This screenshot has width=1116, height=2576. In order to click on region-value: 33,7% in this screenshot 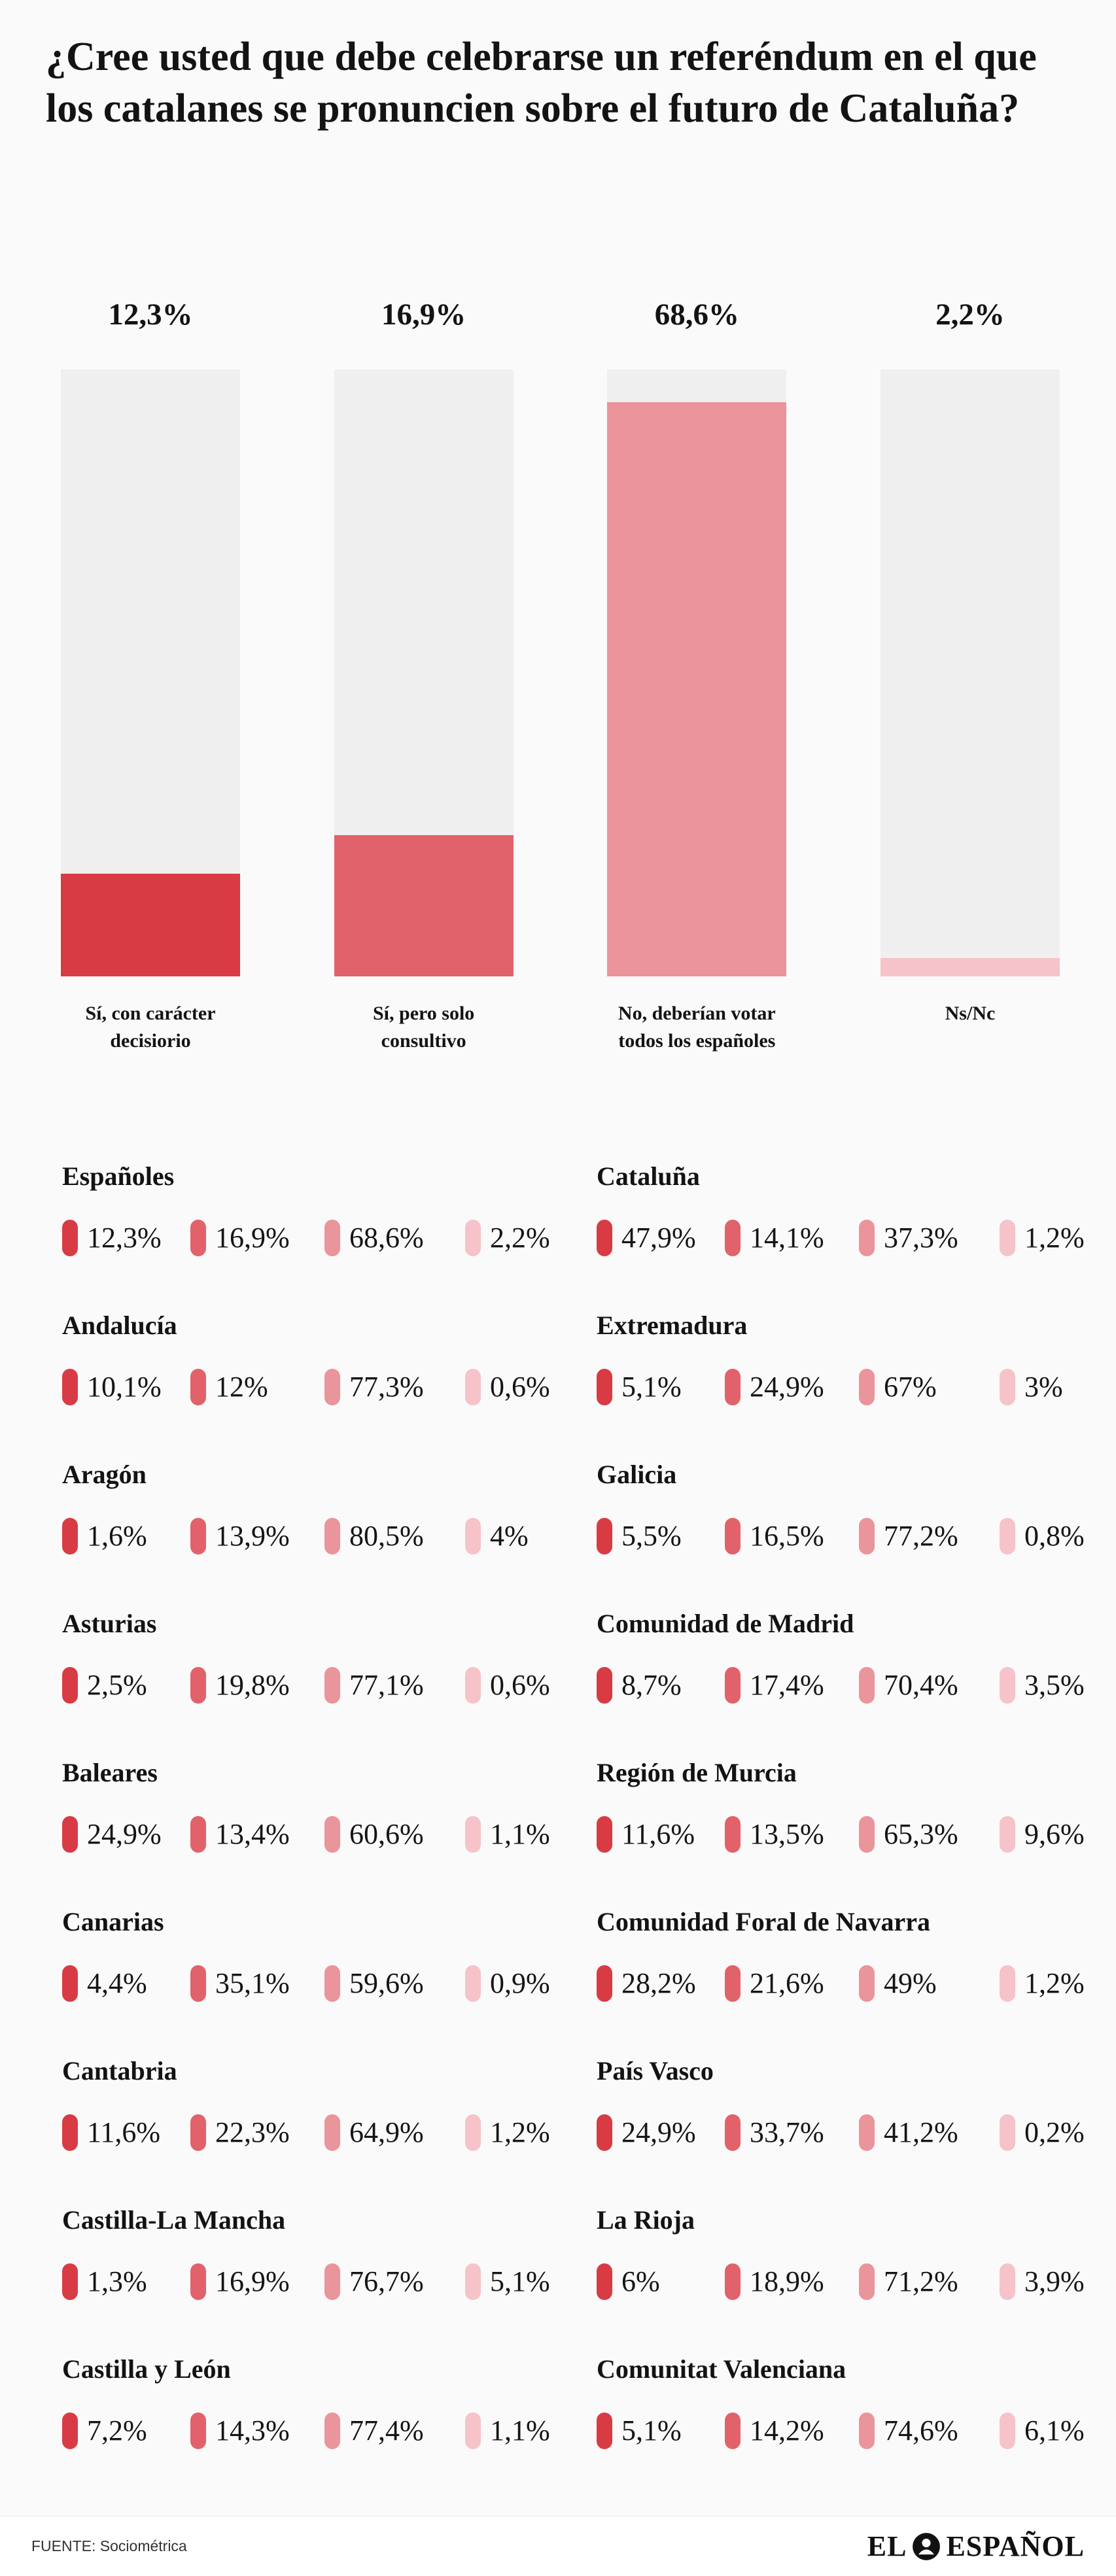, I will do `click(787, 2132)`.